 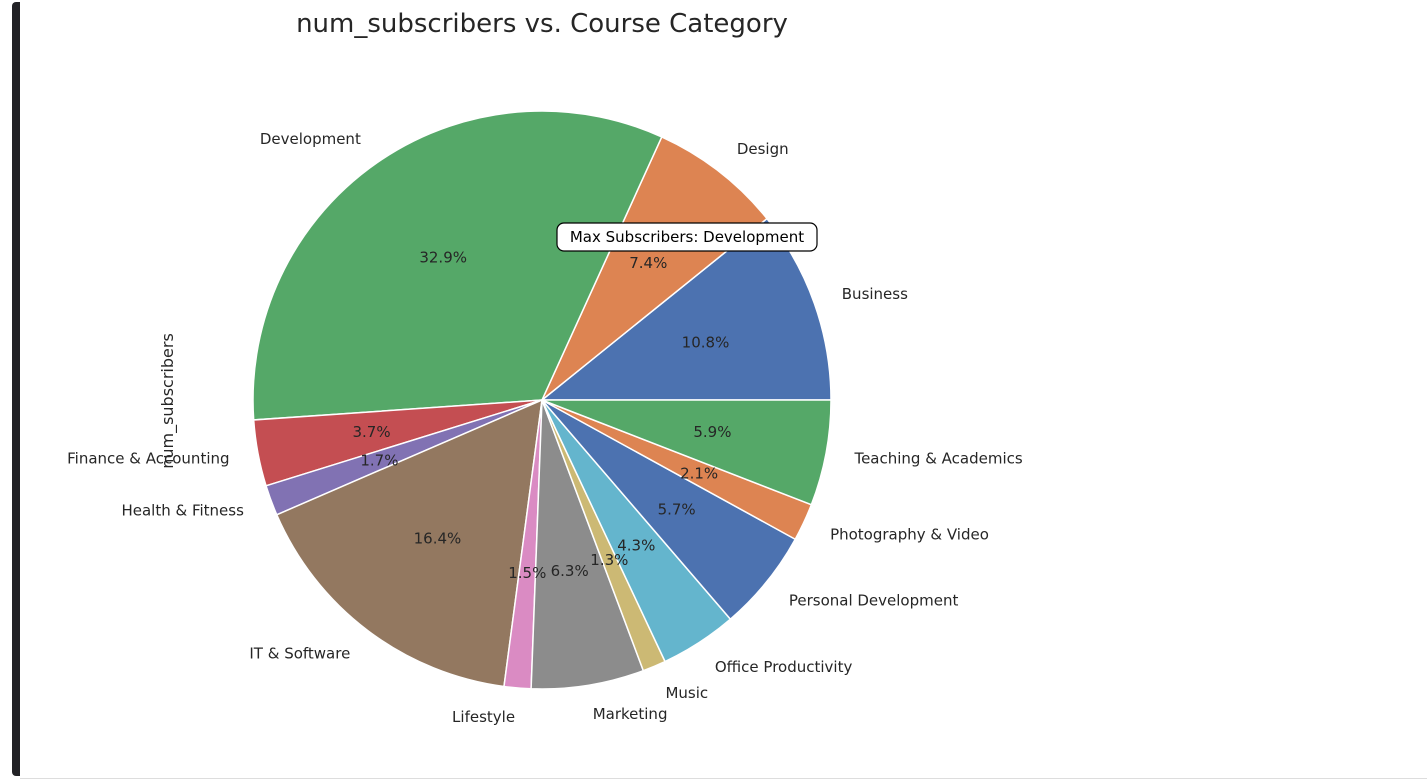 What do you see at coordinates (148, 459) in the screenshot?
I see `slice-label-finance-and-accounting: Finance & Accounting` at bounding box center [148, 459].